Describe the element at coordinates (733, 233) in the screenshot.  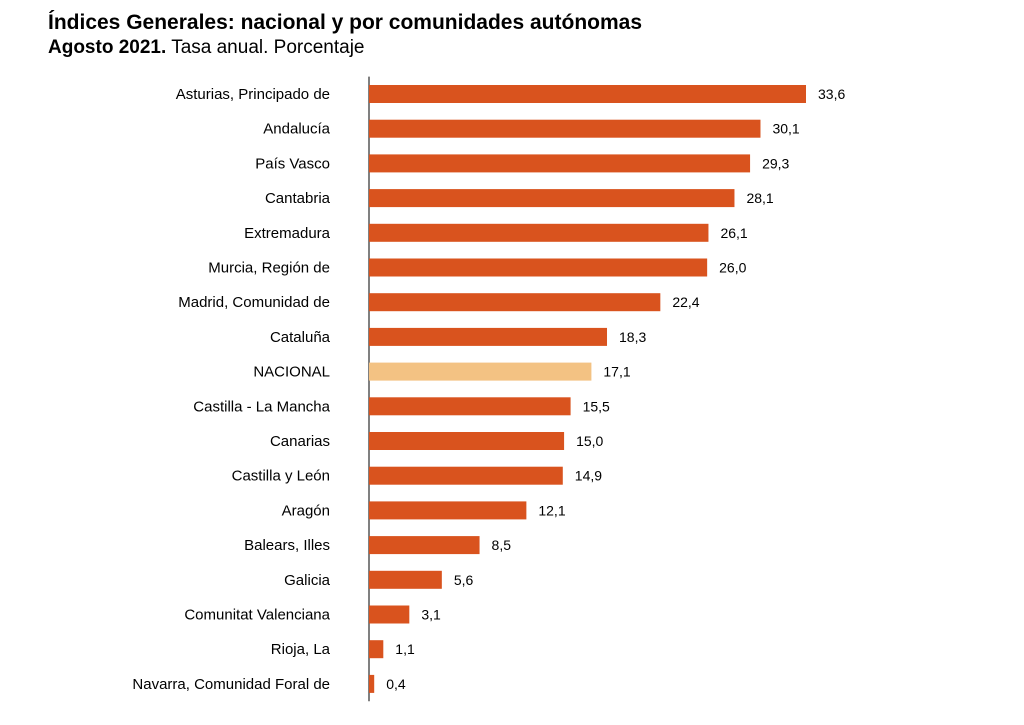
I see `data-label: 26,1` at that location.